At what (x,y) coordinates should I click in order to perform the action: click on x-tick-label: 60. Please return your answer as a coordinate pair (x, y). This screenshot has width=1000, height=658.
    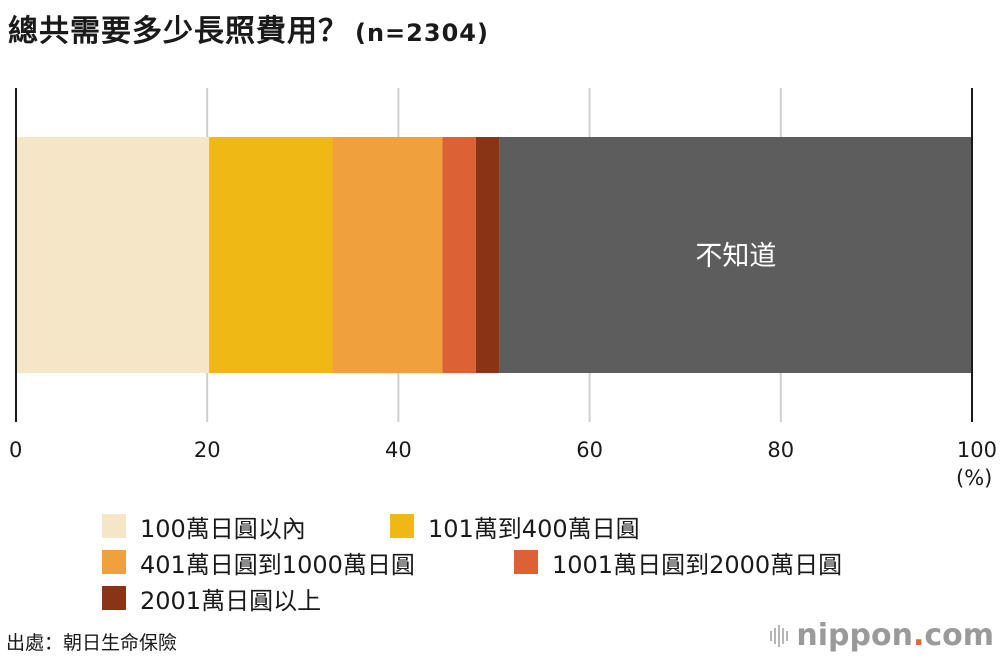
    Looking at the image, I should click on (589, 450).